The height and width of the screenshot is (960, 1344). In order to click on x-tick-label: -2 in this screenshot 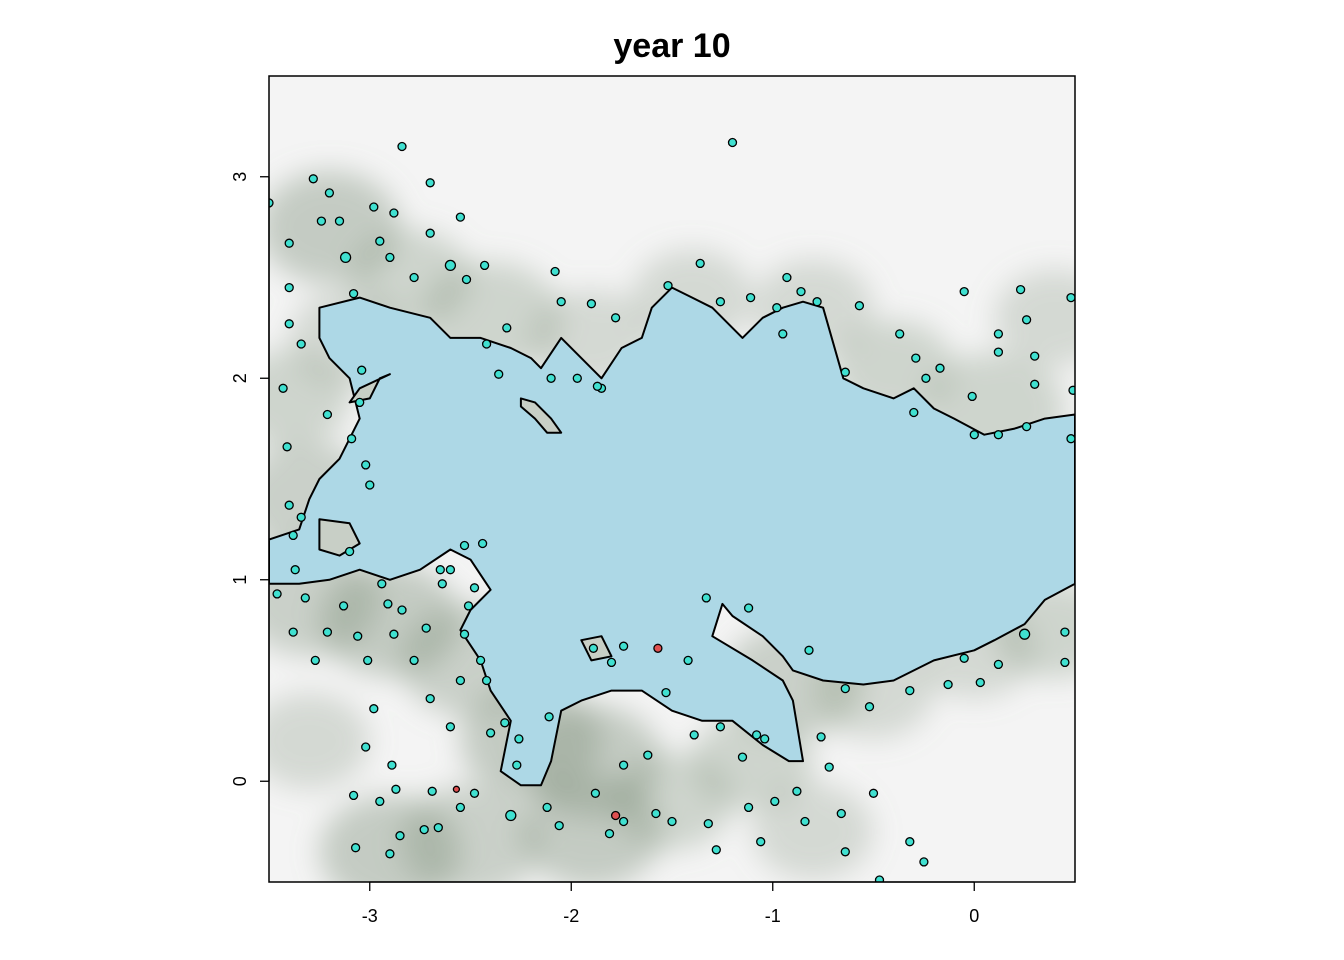, I will do `click(571, 916)`.